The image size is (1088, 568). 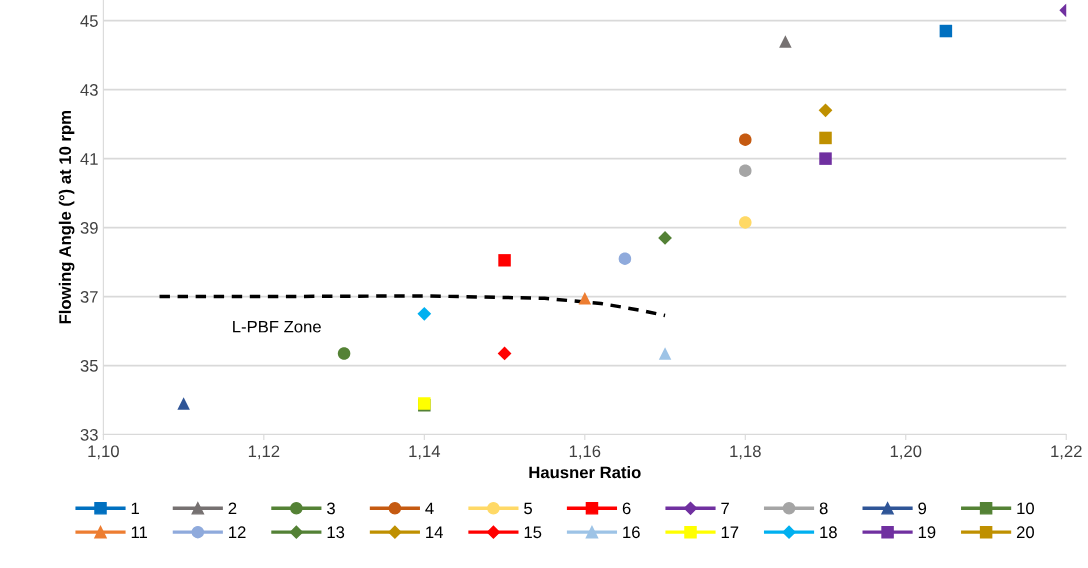 I want to click on legend-label: 1, so click(x=135, y=508).